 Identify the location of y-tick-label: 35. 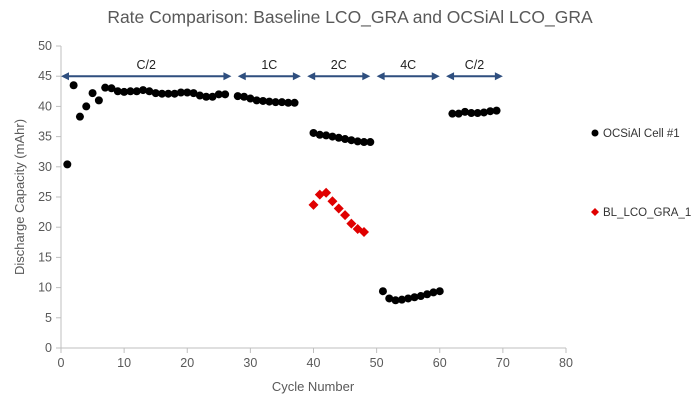
(45, 137).